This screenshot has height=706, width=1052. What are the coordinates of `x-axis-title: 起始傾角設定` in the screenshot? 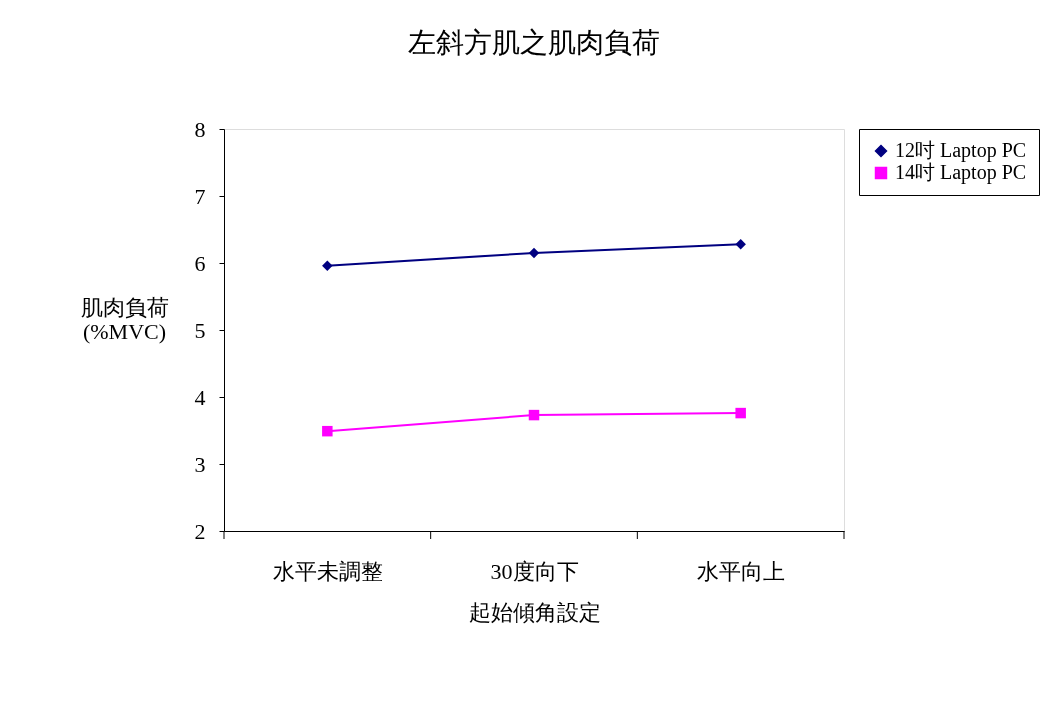 It's located at (534, 612).